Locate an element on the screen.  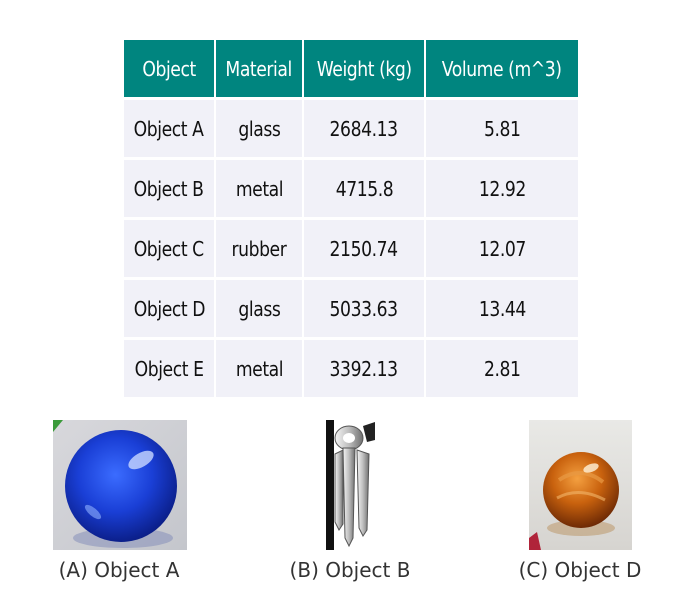
caption-c: (C) Object D is located at coordinates (580, 570).